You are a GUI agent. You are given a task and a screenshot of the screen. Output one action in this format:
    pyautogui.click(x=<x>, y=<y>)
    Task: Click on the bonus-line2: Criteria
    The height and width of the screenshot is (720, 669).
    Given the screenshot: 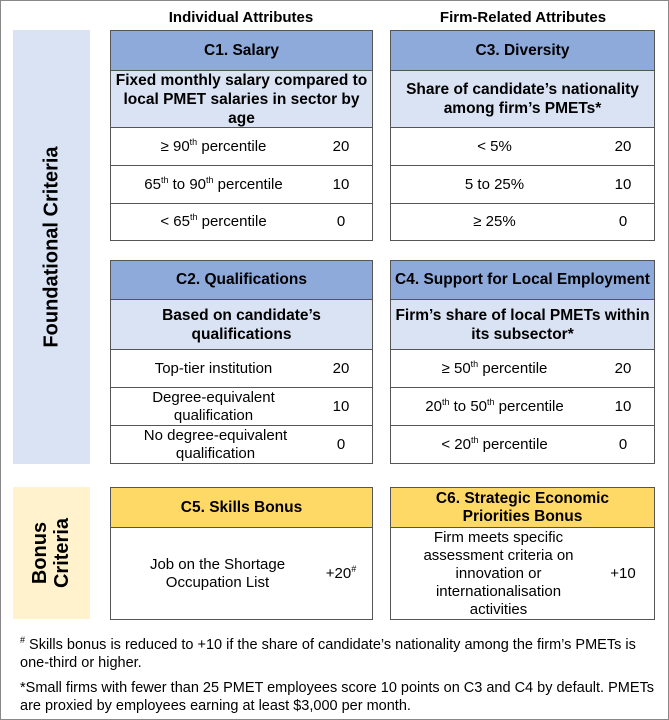 What is the action you would take?
    pyautogui.click(x=62, y=553)
    